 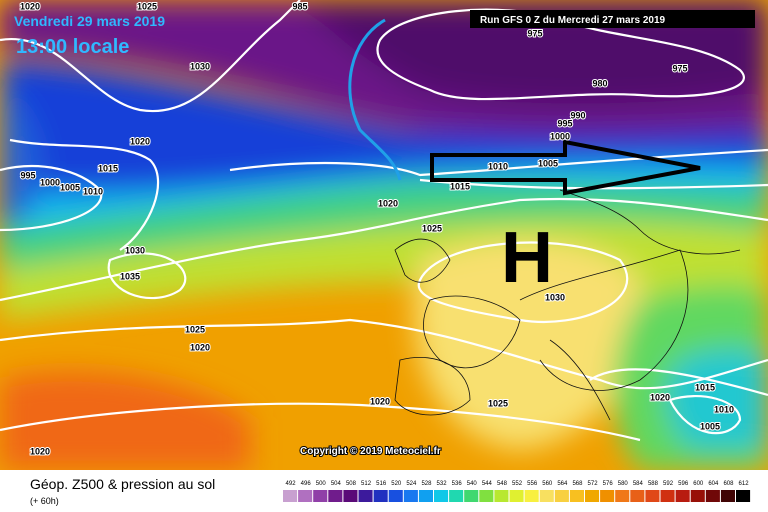 What do you see at coordinates (472, 484) in the screenshot?
I see `scale-label: 540` at bounding box center [472, 484].